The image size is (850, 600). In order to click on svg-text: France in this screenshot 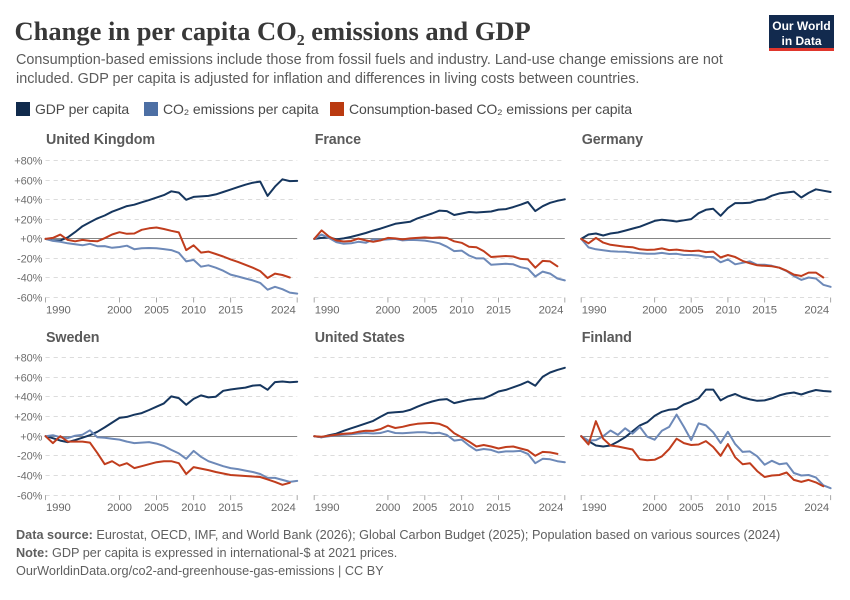, I will do `click(338, 140)`.